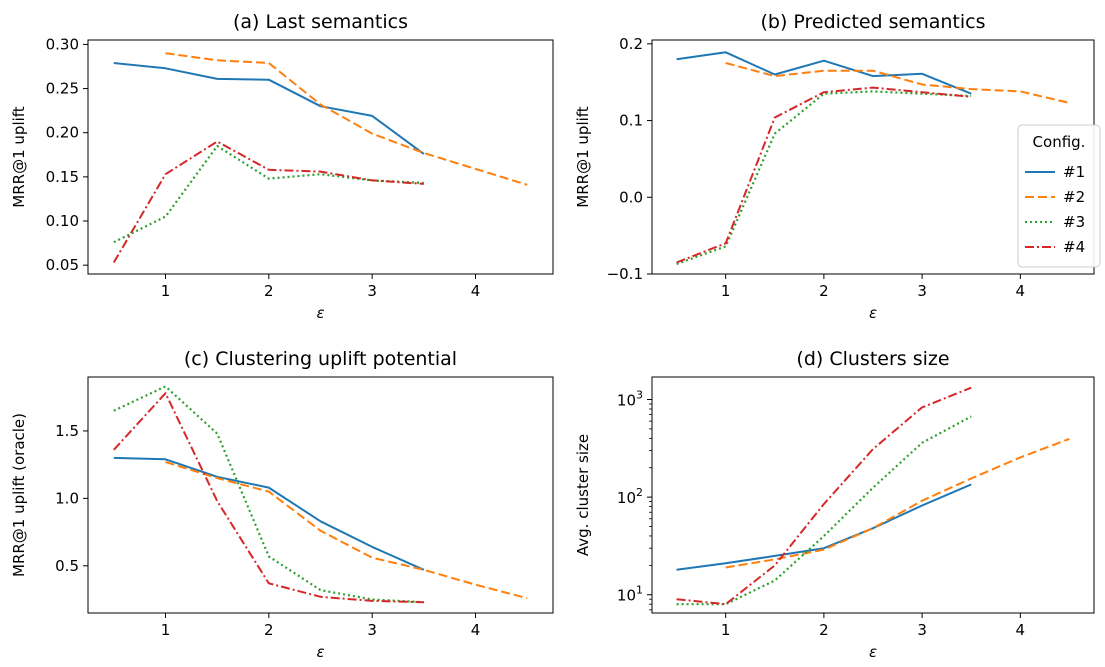 The height and width of the screenshot is (667, 1105). What do you see at coordinates (67, 431) in the screenshot?
I see `y-tick-label: 1.5` at bounding box center [67, 431].